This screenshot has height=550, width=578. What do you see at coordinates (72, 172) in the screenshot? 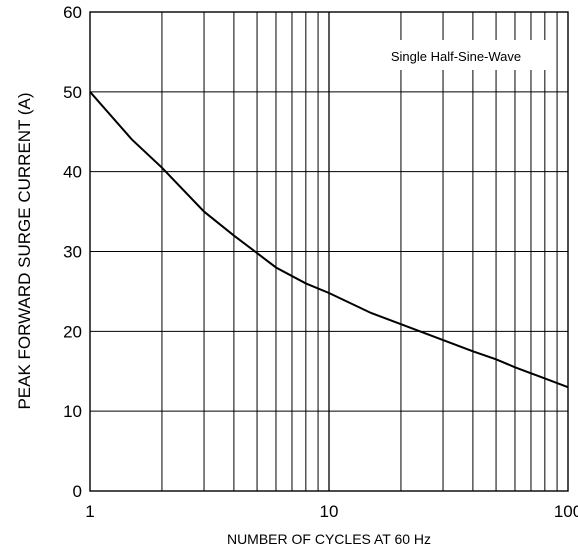
I see `y-tick-label: 40` at bounding box center [72, 172].